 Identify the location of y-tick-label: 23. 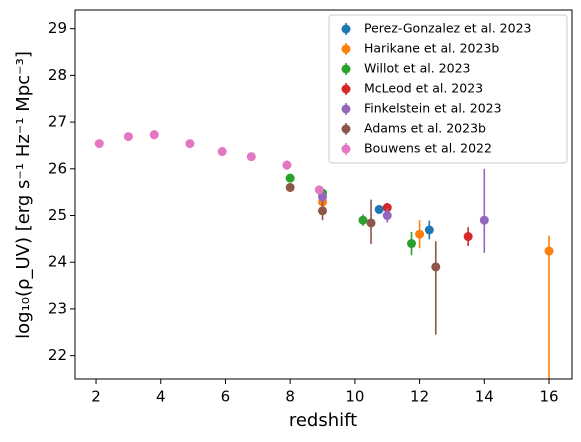
(57, 308).